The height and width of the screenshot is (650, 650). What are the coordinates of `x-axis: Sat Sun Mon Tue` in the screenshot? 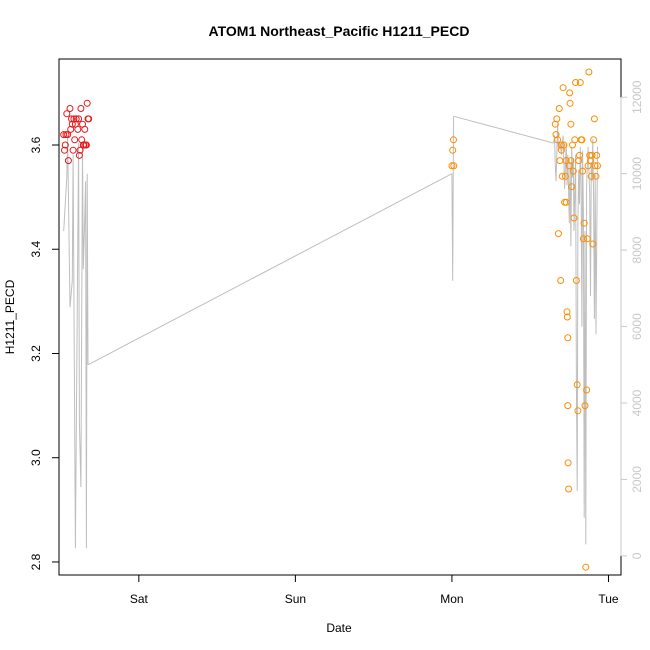 It's located at (374, 590).